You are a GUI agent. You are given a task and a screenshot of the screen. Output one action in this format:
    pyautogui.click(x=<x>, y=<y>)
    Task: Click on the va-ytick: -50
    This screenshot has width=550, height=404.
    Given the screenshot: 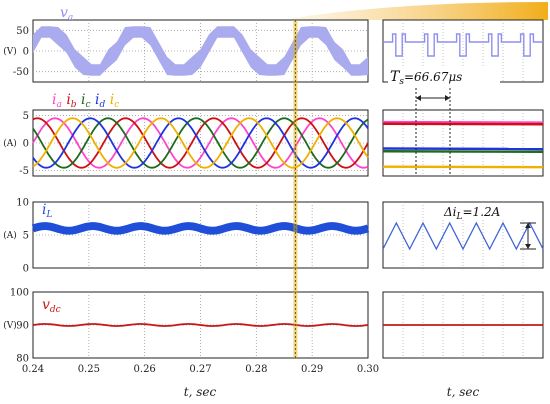 What is the action you would take?
    pyautogui.click(x=21, y=72)
    